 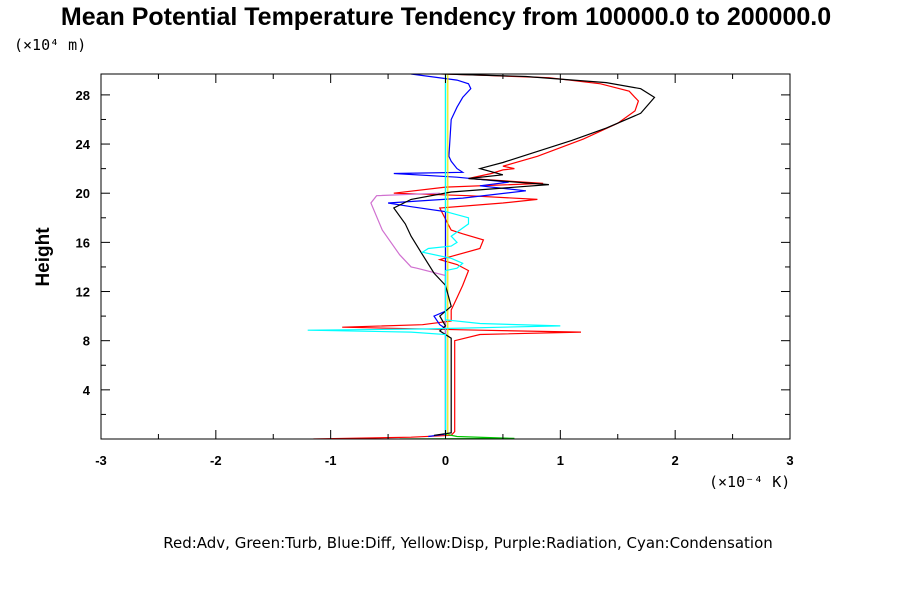 What do you see at coordinates (331, 460) in the screenshot?
I see `x-tick-label: -1` at bounding box center [331, 460].